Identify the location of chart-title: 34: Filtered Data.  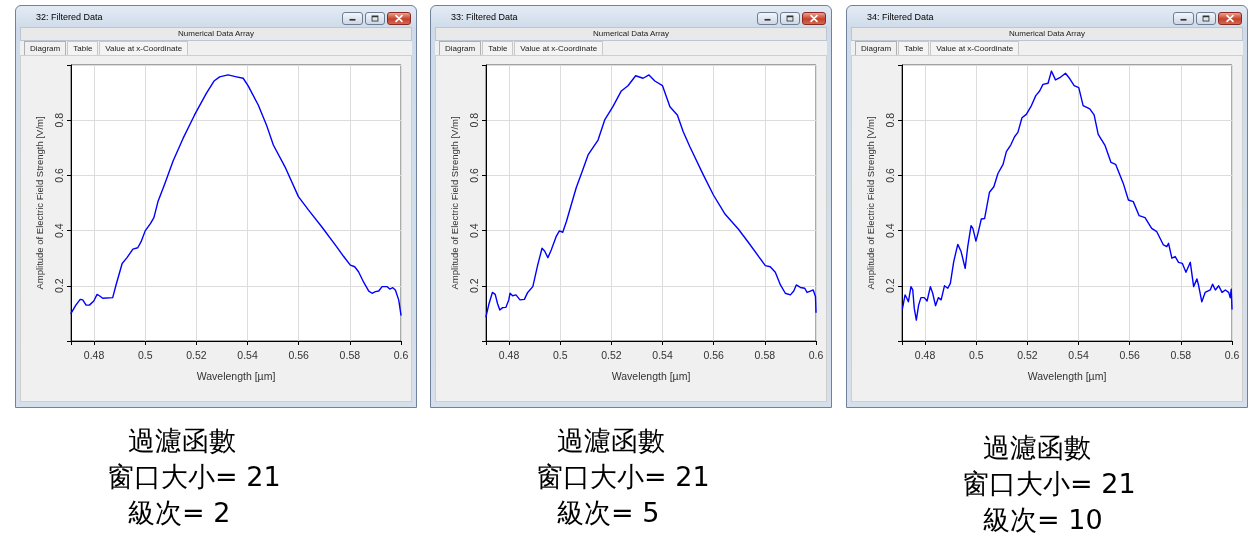
(900, 17).